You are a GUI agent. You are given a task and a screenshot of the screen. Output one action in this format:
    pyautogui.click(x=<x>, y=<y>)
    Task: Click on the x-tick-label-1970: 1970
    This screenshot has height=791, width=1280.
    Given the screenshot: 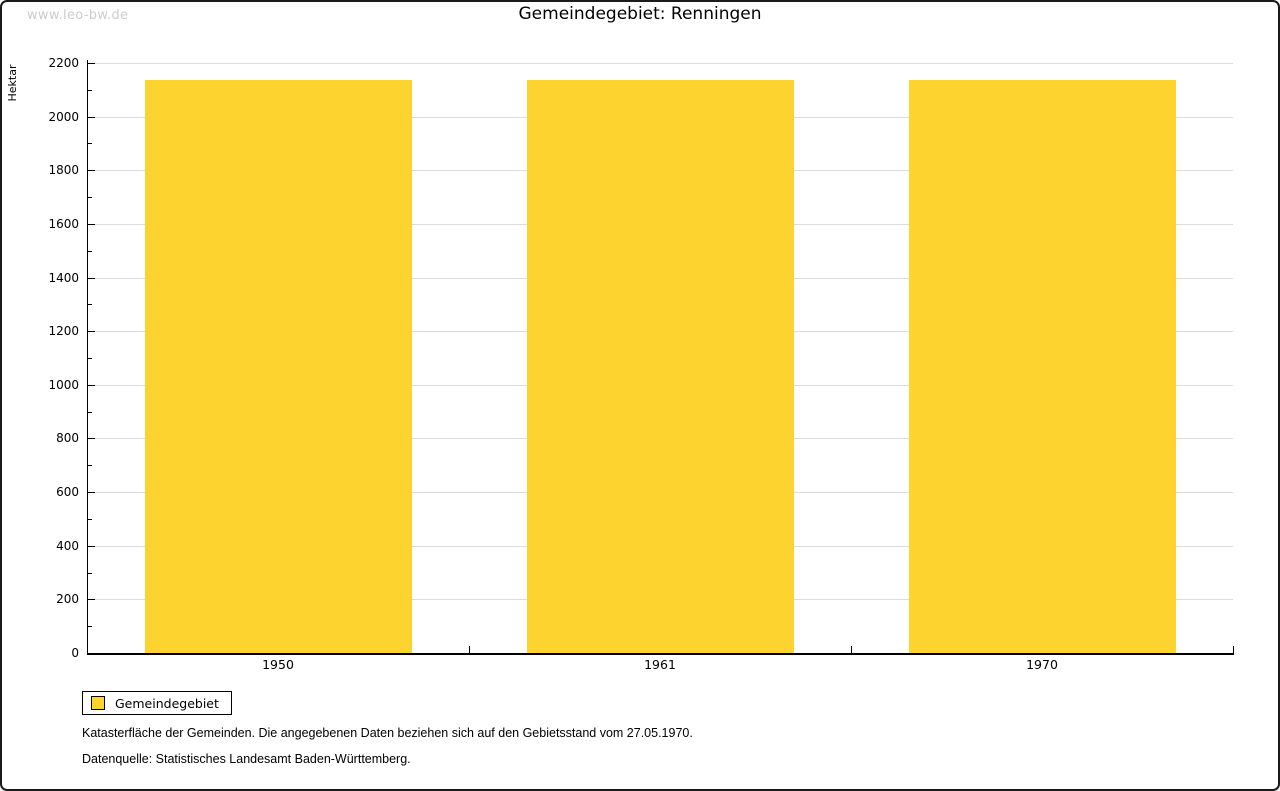 What is the action you would take?
    pyautogui.click(x=1042, y=664)
    